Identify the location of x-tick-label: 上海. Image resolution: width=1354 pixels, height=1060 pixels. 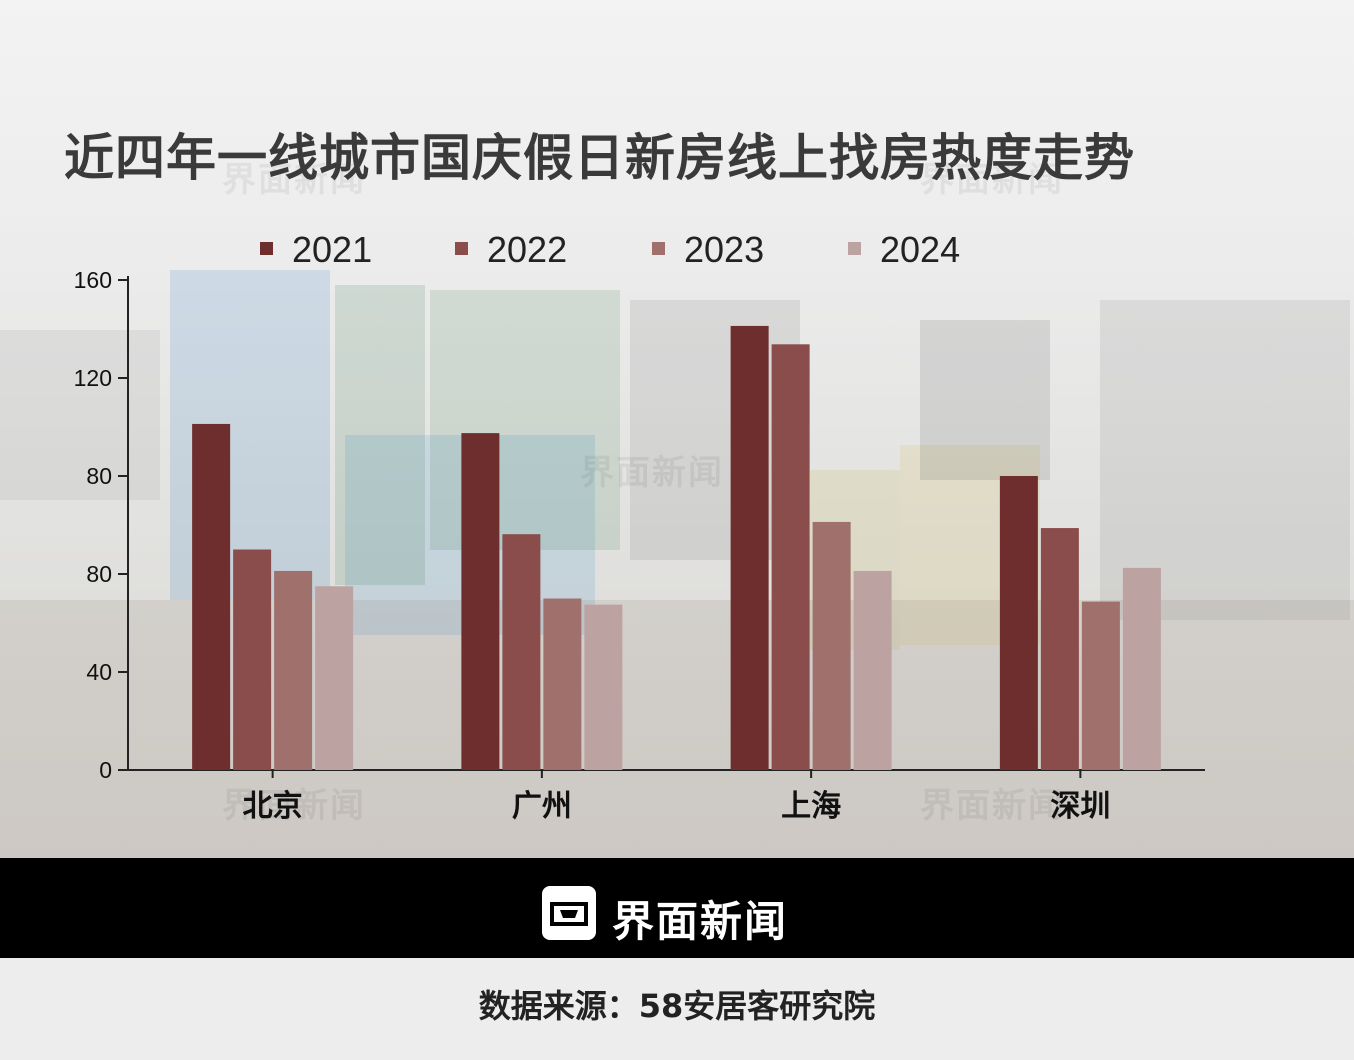
(811, 806).